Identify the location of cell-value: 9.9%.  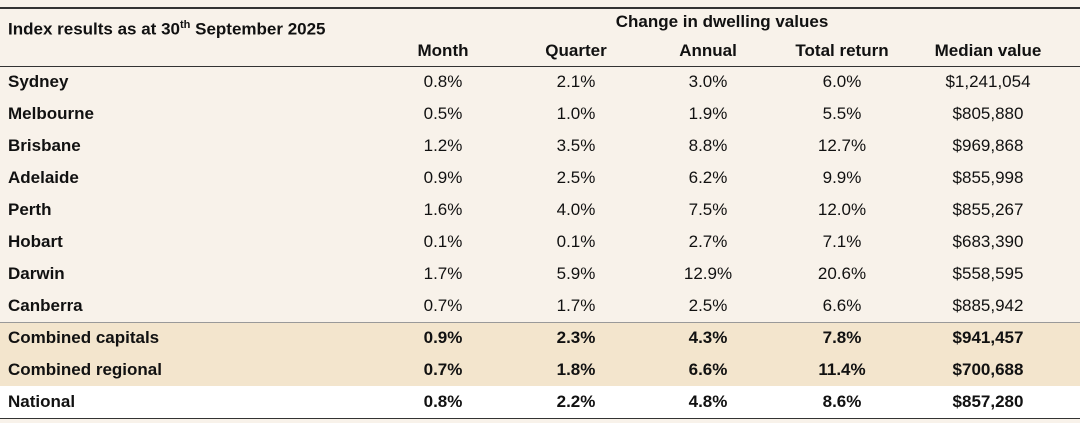
(842, 177).